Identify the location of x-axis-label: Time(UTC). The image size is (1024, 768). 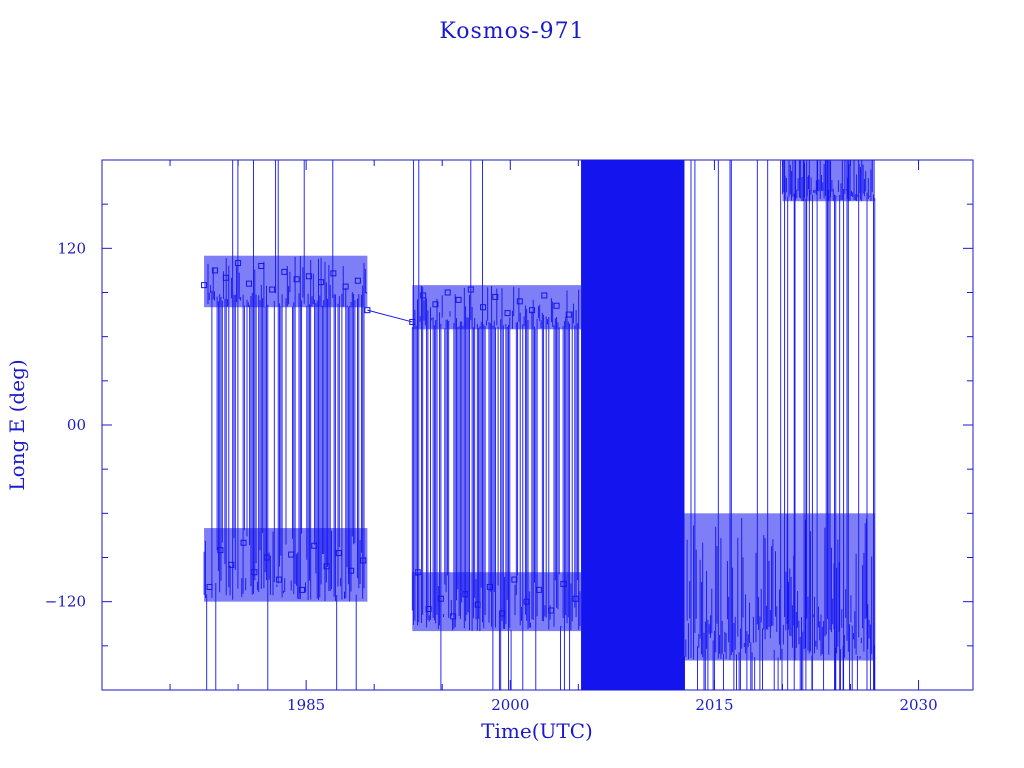
(537, 731).